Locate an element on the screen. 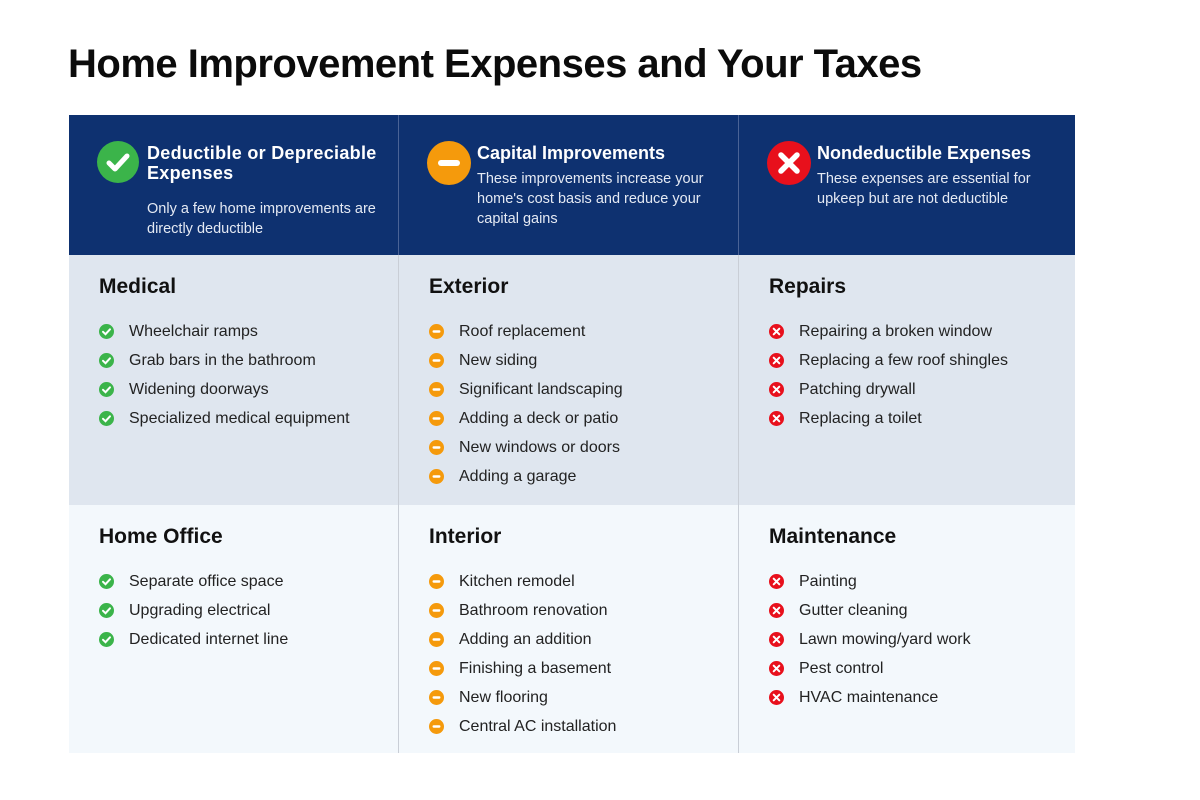 This screenshot has height=800, width=1200. item-label: Finishing a basement is located at coordinates (535, 668).